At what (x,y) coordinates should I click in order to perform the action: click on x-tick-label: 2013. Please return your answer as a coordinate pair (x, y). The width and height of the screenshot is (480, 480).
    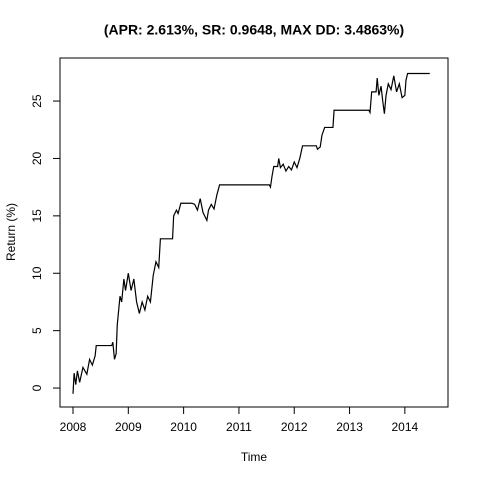
    Looking at the image, I should click on (349, 427).